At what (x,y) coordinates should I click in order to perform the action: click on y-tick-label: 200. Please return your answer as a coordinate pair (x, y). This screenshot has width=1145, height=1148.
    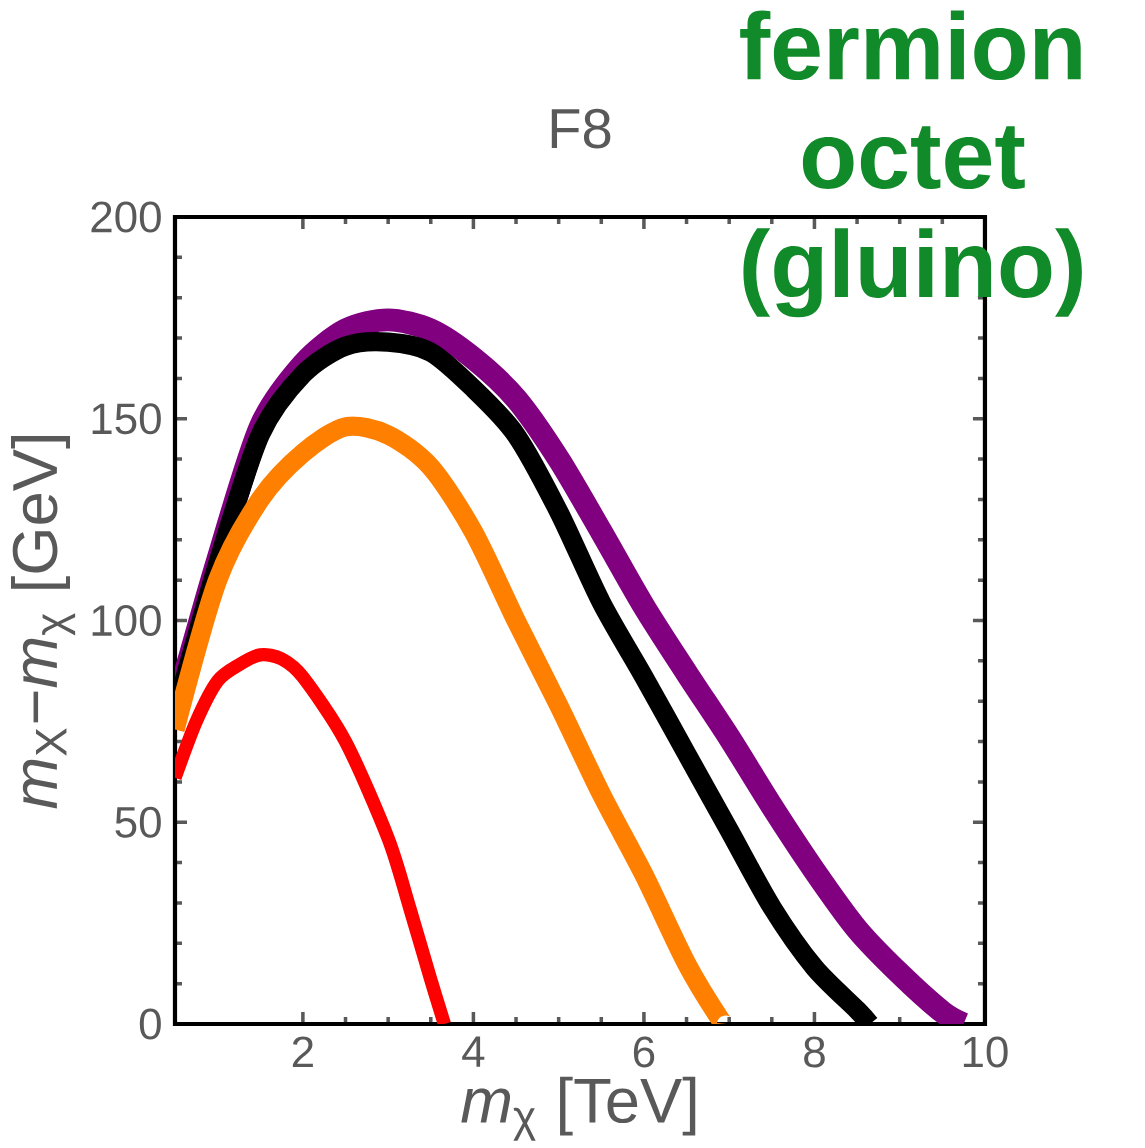
    Looking at the image, I should click on (126, 217).